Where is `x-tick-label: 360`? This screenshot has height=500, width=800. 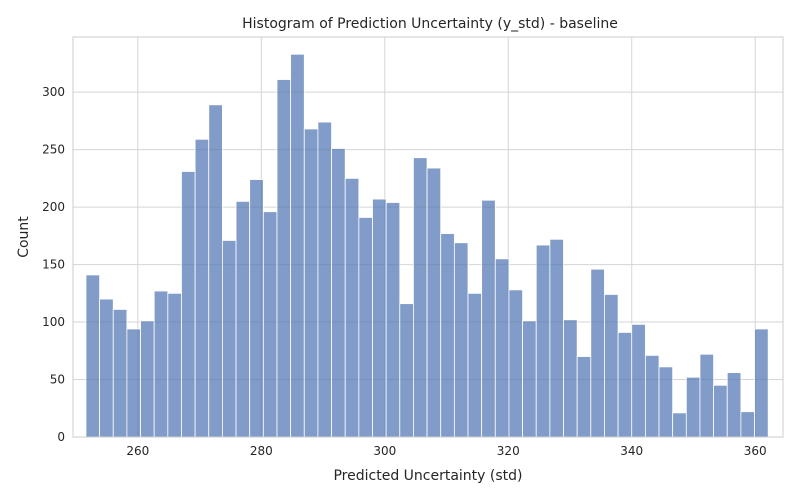 x-tick-label: 360 is located at coordinates (755, 451).